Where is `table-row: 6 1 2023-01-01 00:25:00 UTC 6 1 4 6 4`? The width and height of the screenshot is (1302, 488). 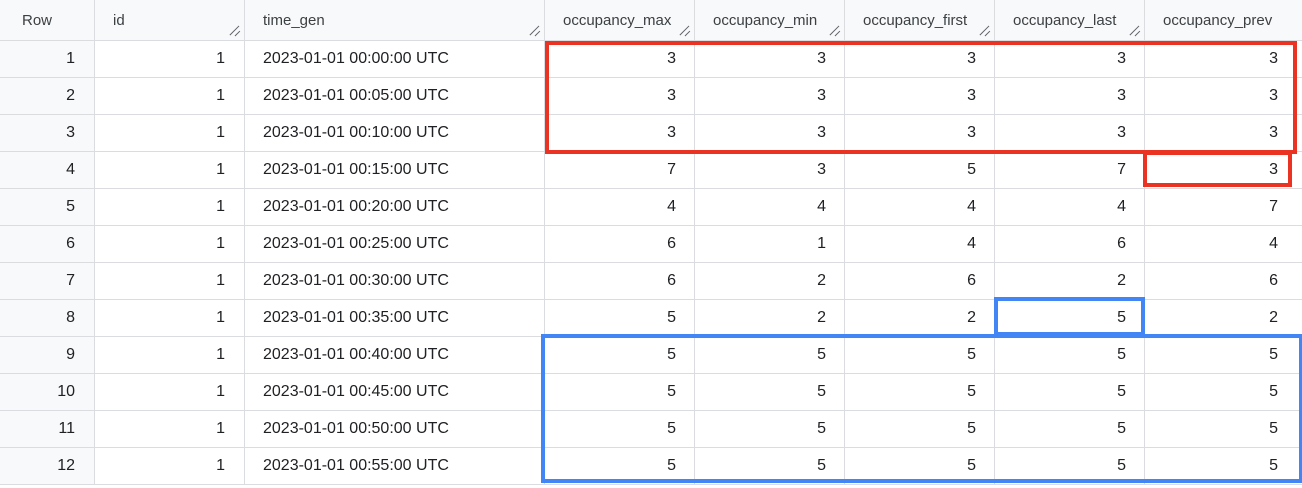 table-row: 6 1 2023-01-01 00:25:00 UTC 6 1 4 6 4 is located at coordinates (651, 244).